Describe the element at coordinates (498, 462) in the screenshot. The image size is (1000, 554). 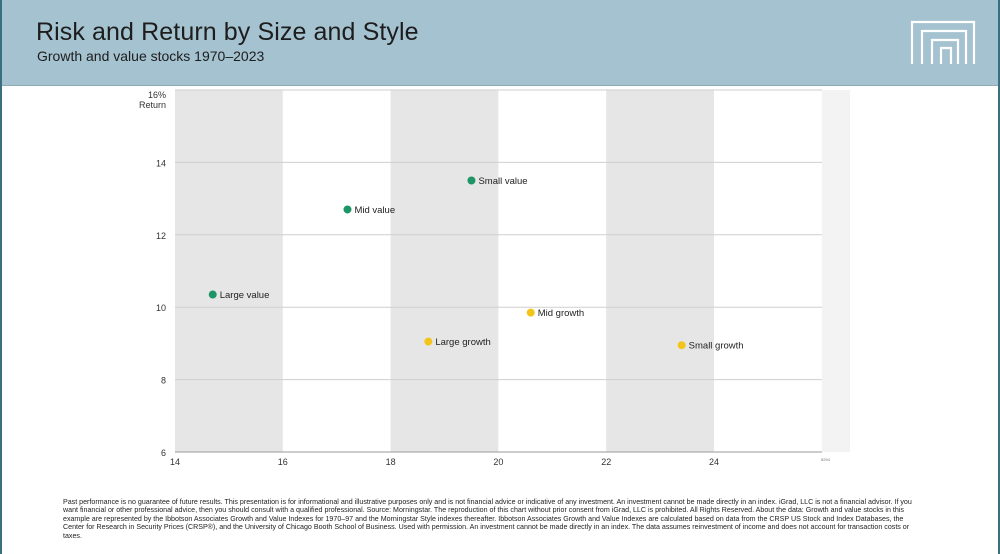
I see `x-tick-label: 20` at that location.